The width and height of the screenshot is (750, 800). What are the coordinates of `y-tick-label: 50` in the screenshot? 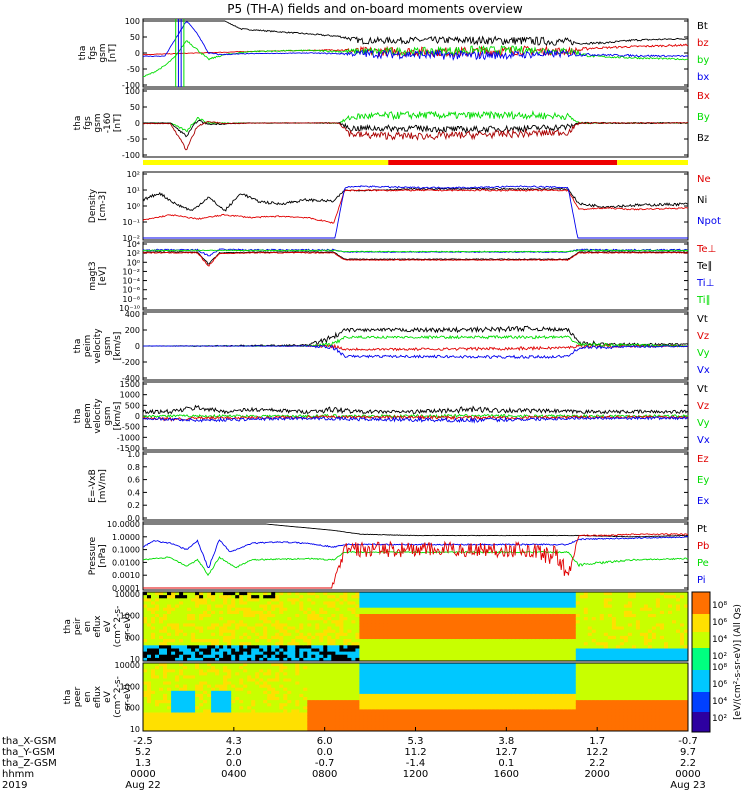 It's located at (135, 107).